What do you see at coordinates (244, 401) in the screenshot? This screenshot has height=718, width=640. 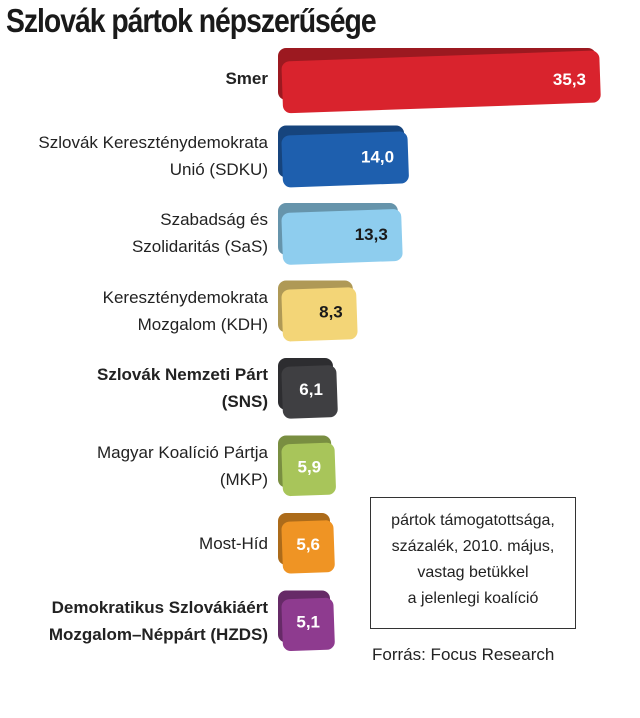 I see `category-label-line: (SNS)` at bounding box center [244, 401].